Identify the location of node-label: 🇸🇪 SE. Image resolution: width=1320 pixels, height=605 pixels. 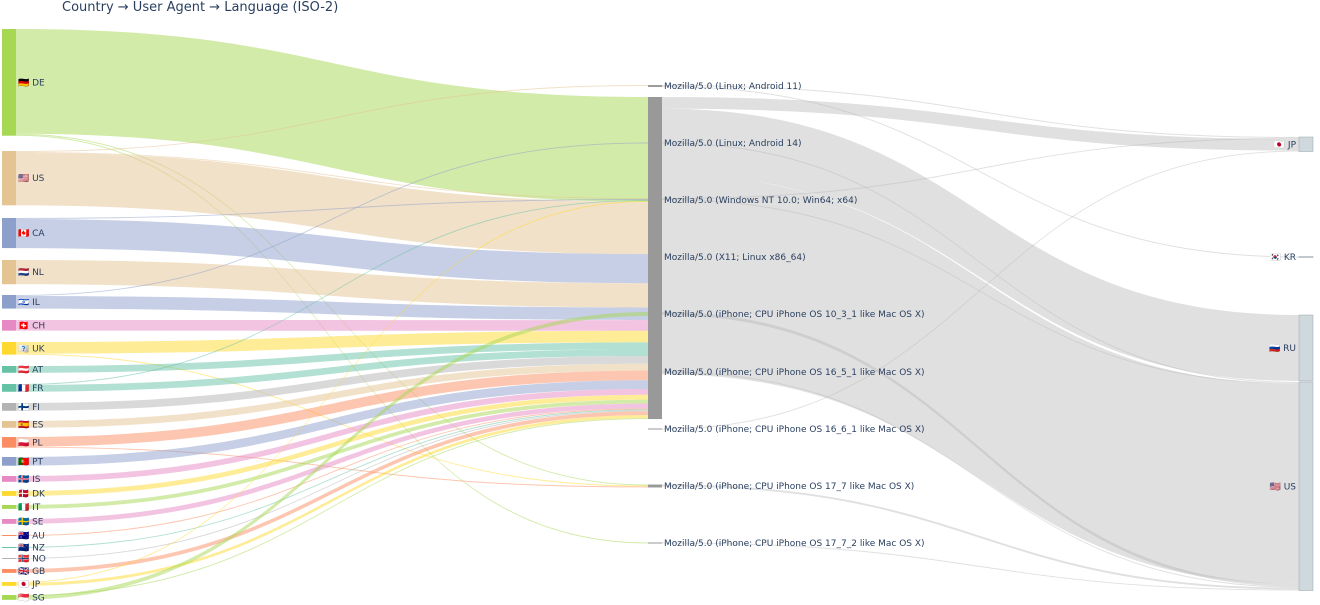
(31, 521).